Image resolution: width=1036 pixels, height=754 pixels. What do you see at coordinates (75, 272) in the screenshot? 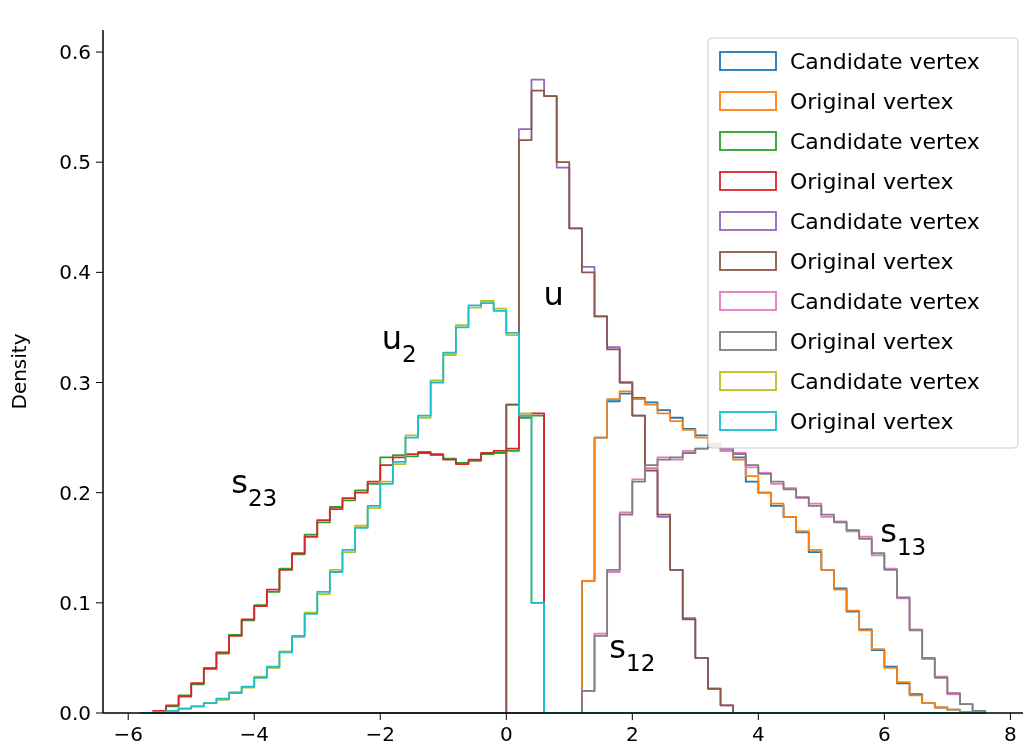
I see `y-tick-label: 0.4` at bounding box center [75, 272].